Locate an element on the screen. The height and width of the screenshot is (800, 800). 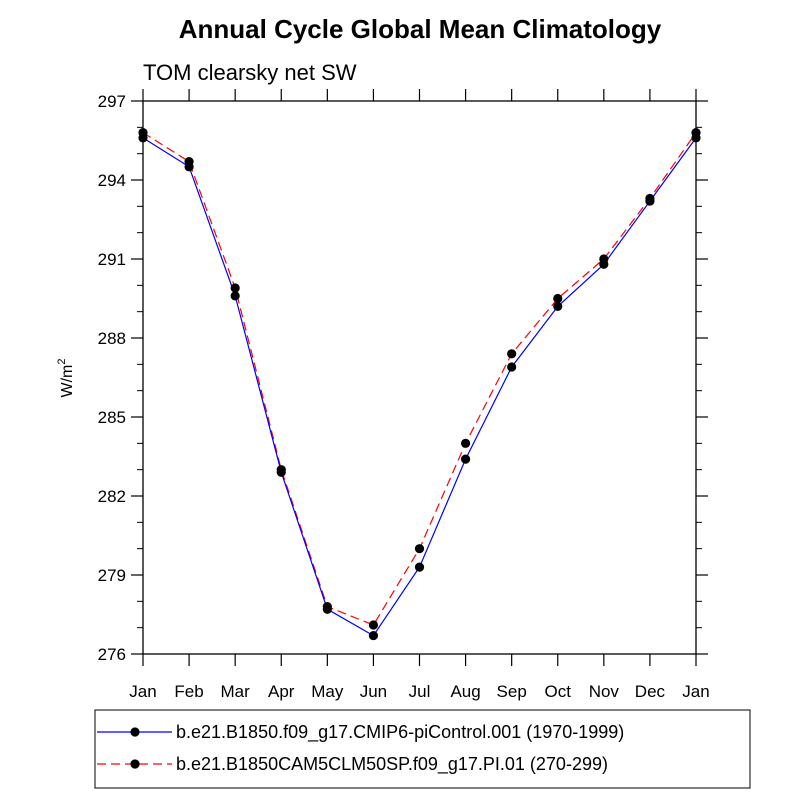
x-tick-label: Oct is located at coordinates (558, 691).